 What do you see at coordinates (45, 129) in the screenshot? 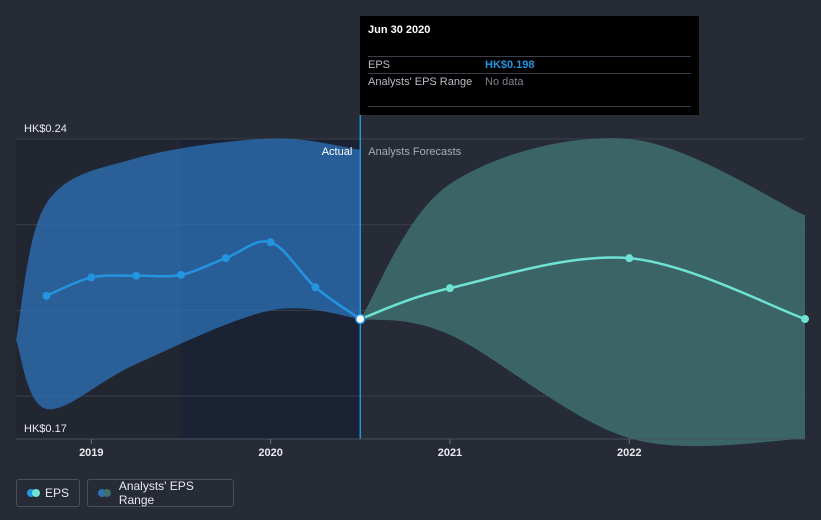
I see `y-tick-label: HK$0.24` at bounding box center [45, 129].